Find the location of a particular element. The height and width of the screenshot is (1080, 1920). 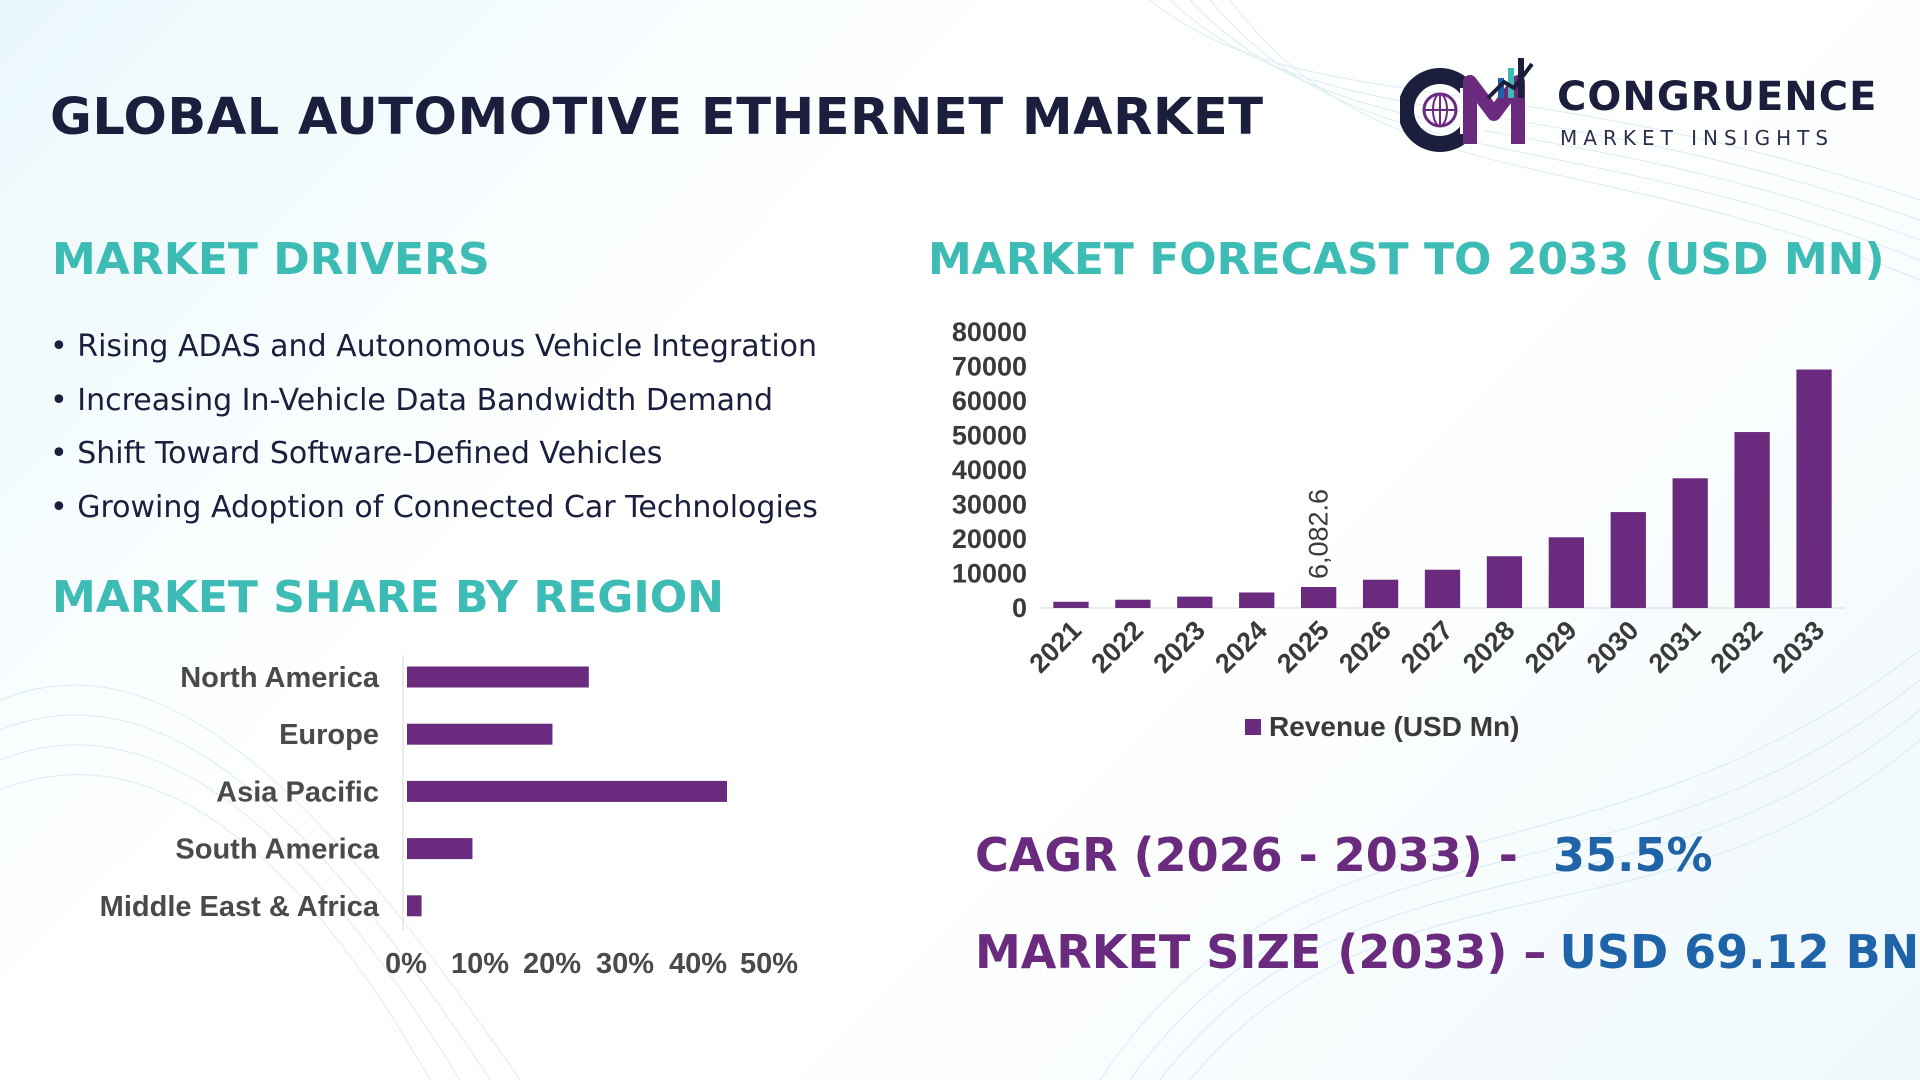

y-tick-label: 80000 is located at coordinates (989, 332).